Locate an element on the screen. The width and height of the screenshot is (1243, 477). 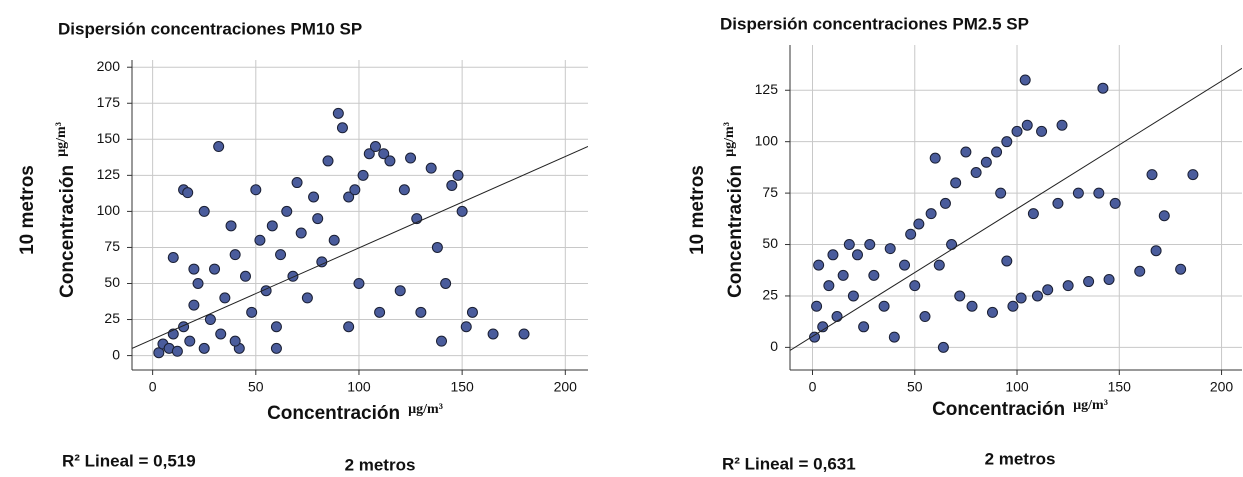
annotation: R² Lineal = 0,631 is located at coordinates (789, 463).